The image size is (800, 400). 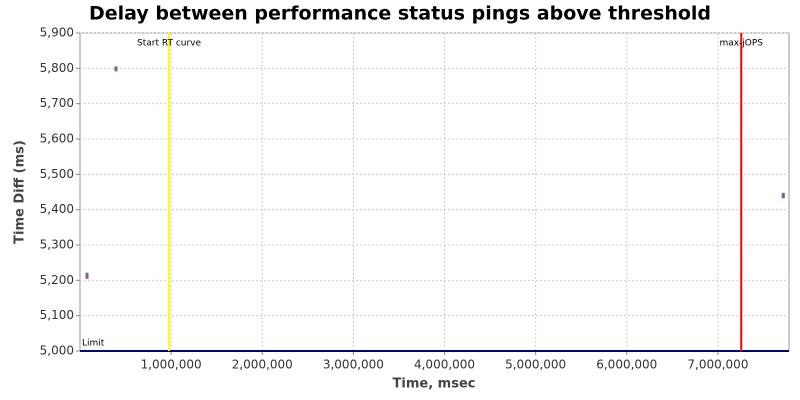 What do you see at coordinates (57, 209) in the screenshot?
I see `y-tick-label: 5,400` at bounding box center [57, 209].